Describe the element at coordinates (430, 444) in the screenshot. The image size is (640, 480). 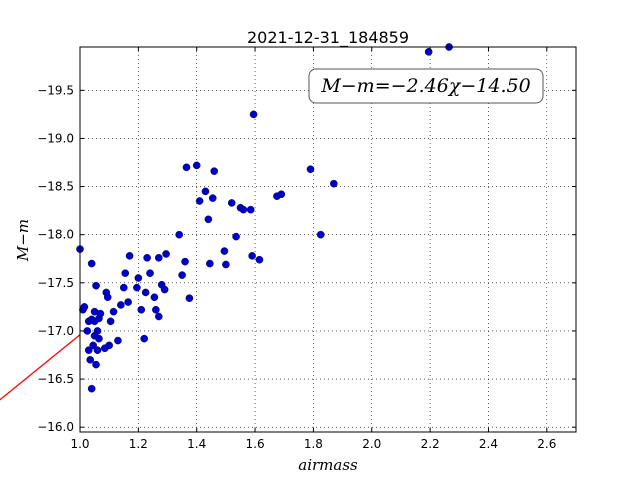
I see `x-tick-label: 2.2` at that location.